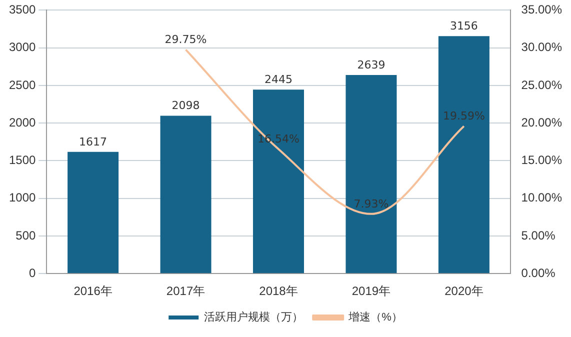  Describe the element at coordinates (254, 317) in the screenshot. I see `legend-label: 活跃用户规模（万）` at that location.